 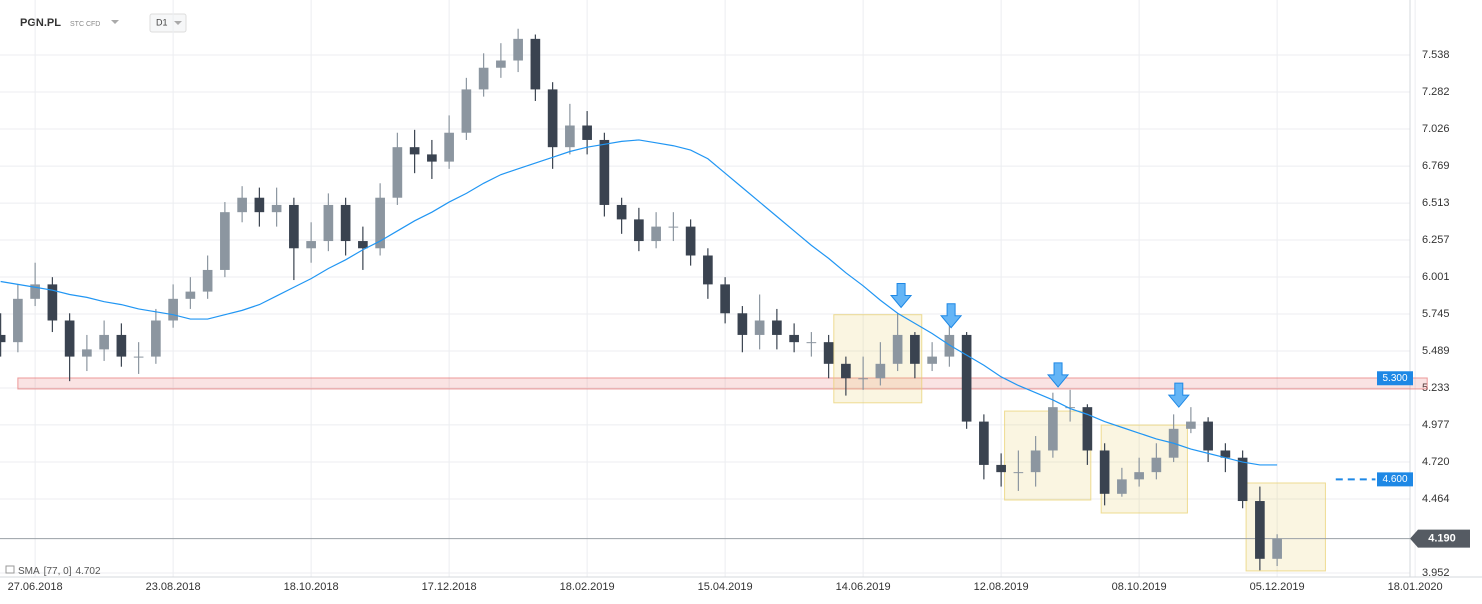 What do you see at coordinates (1436, 388) in the screenshot?
I see `y-tick-label: 5.233` at bounding box center [1436, 388].